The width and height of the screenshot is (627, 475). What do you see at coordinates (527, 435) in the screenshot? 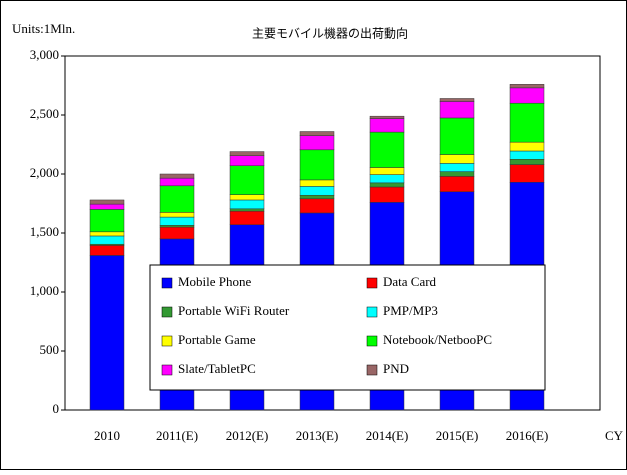
I see `x-tick-label: 2016(E)` at bounding box center [527, 435].